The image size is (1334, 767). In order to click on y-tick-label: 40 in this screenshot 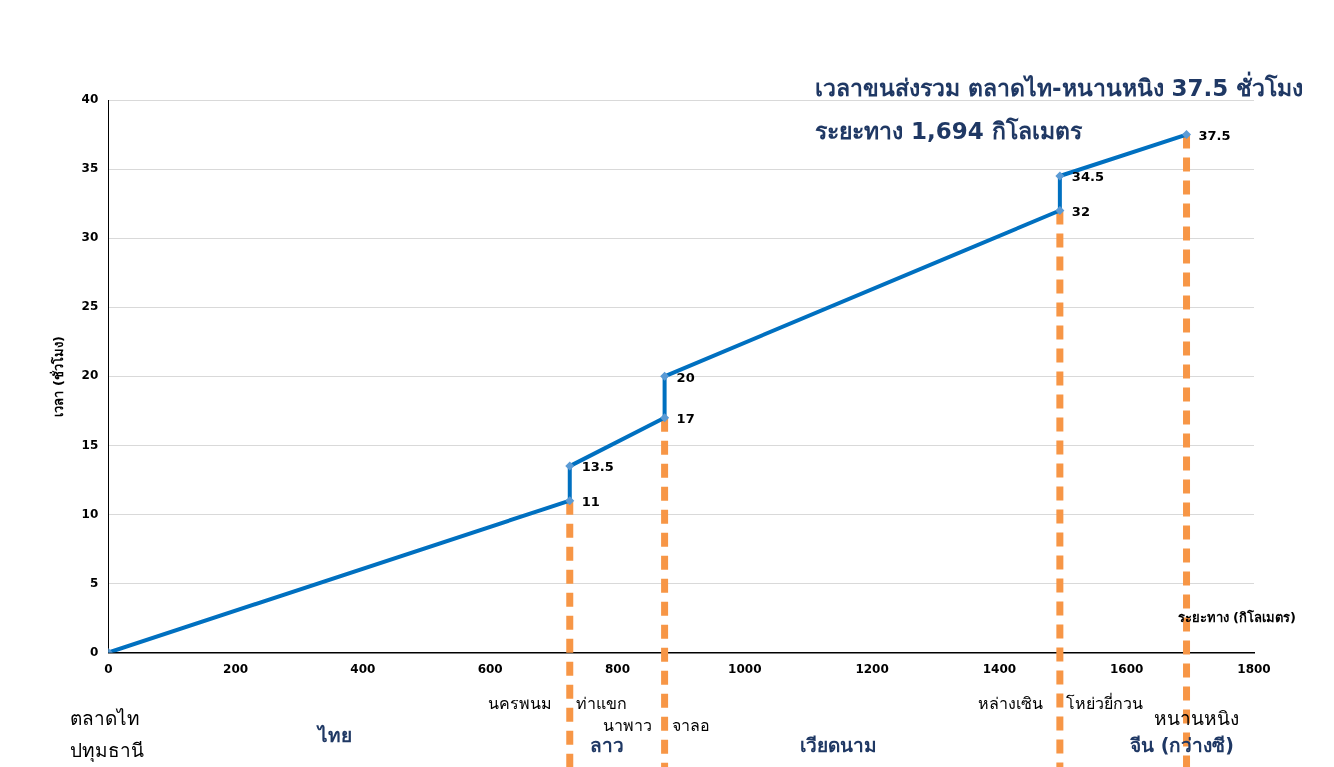, I will do `click(90, 99)`.